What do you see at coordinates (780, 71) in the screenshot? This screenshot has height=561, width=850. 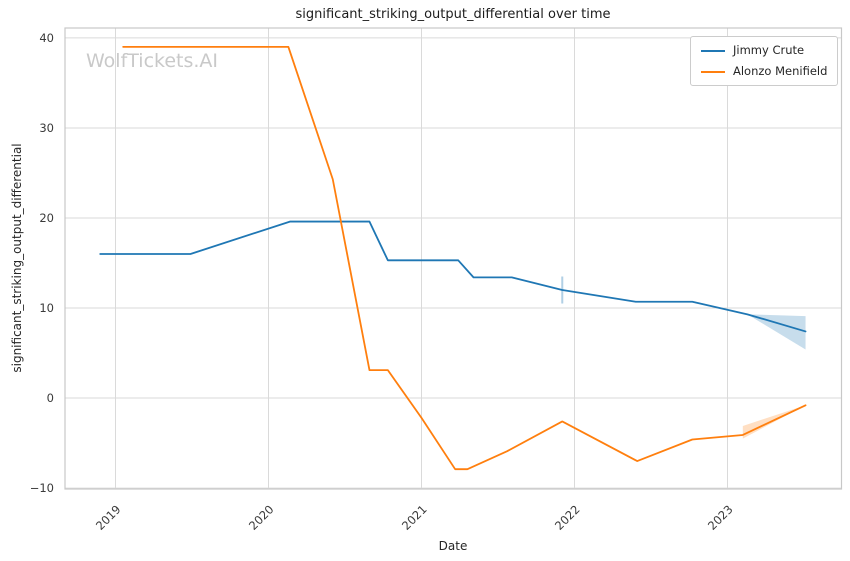 I see `legend-label: Alonzo Menifield` at bounding box center [780, 71].